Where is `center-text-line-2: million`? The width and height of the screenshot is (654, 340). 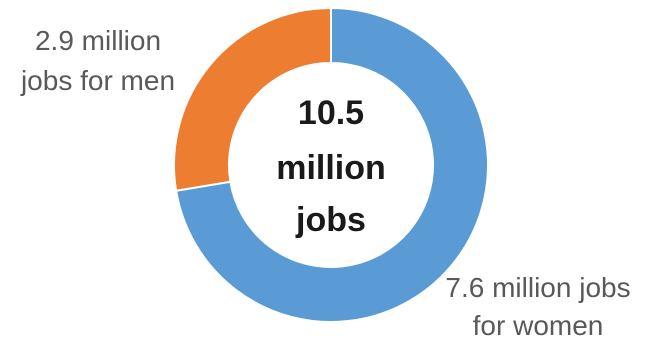
center-text-line-2: million is located at coordinates (331, 168).